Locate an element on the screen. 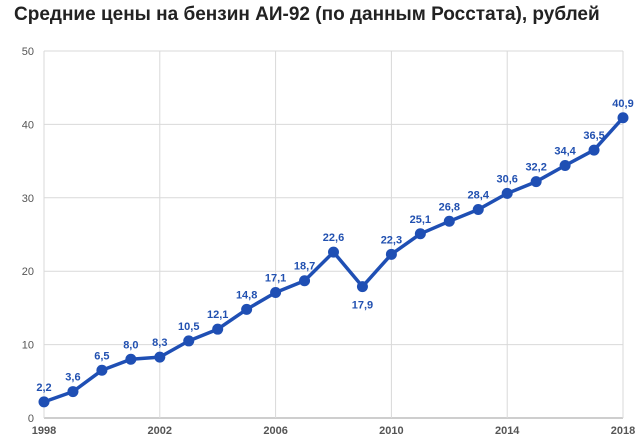  data-label: 8,0 is located at coordinates (130, 345).